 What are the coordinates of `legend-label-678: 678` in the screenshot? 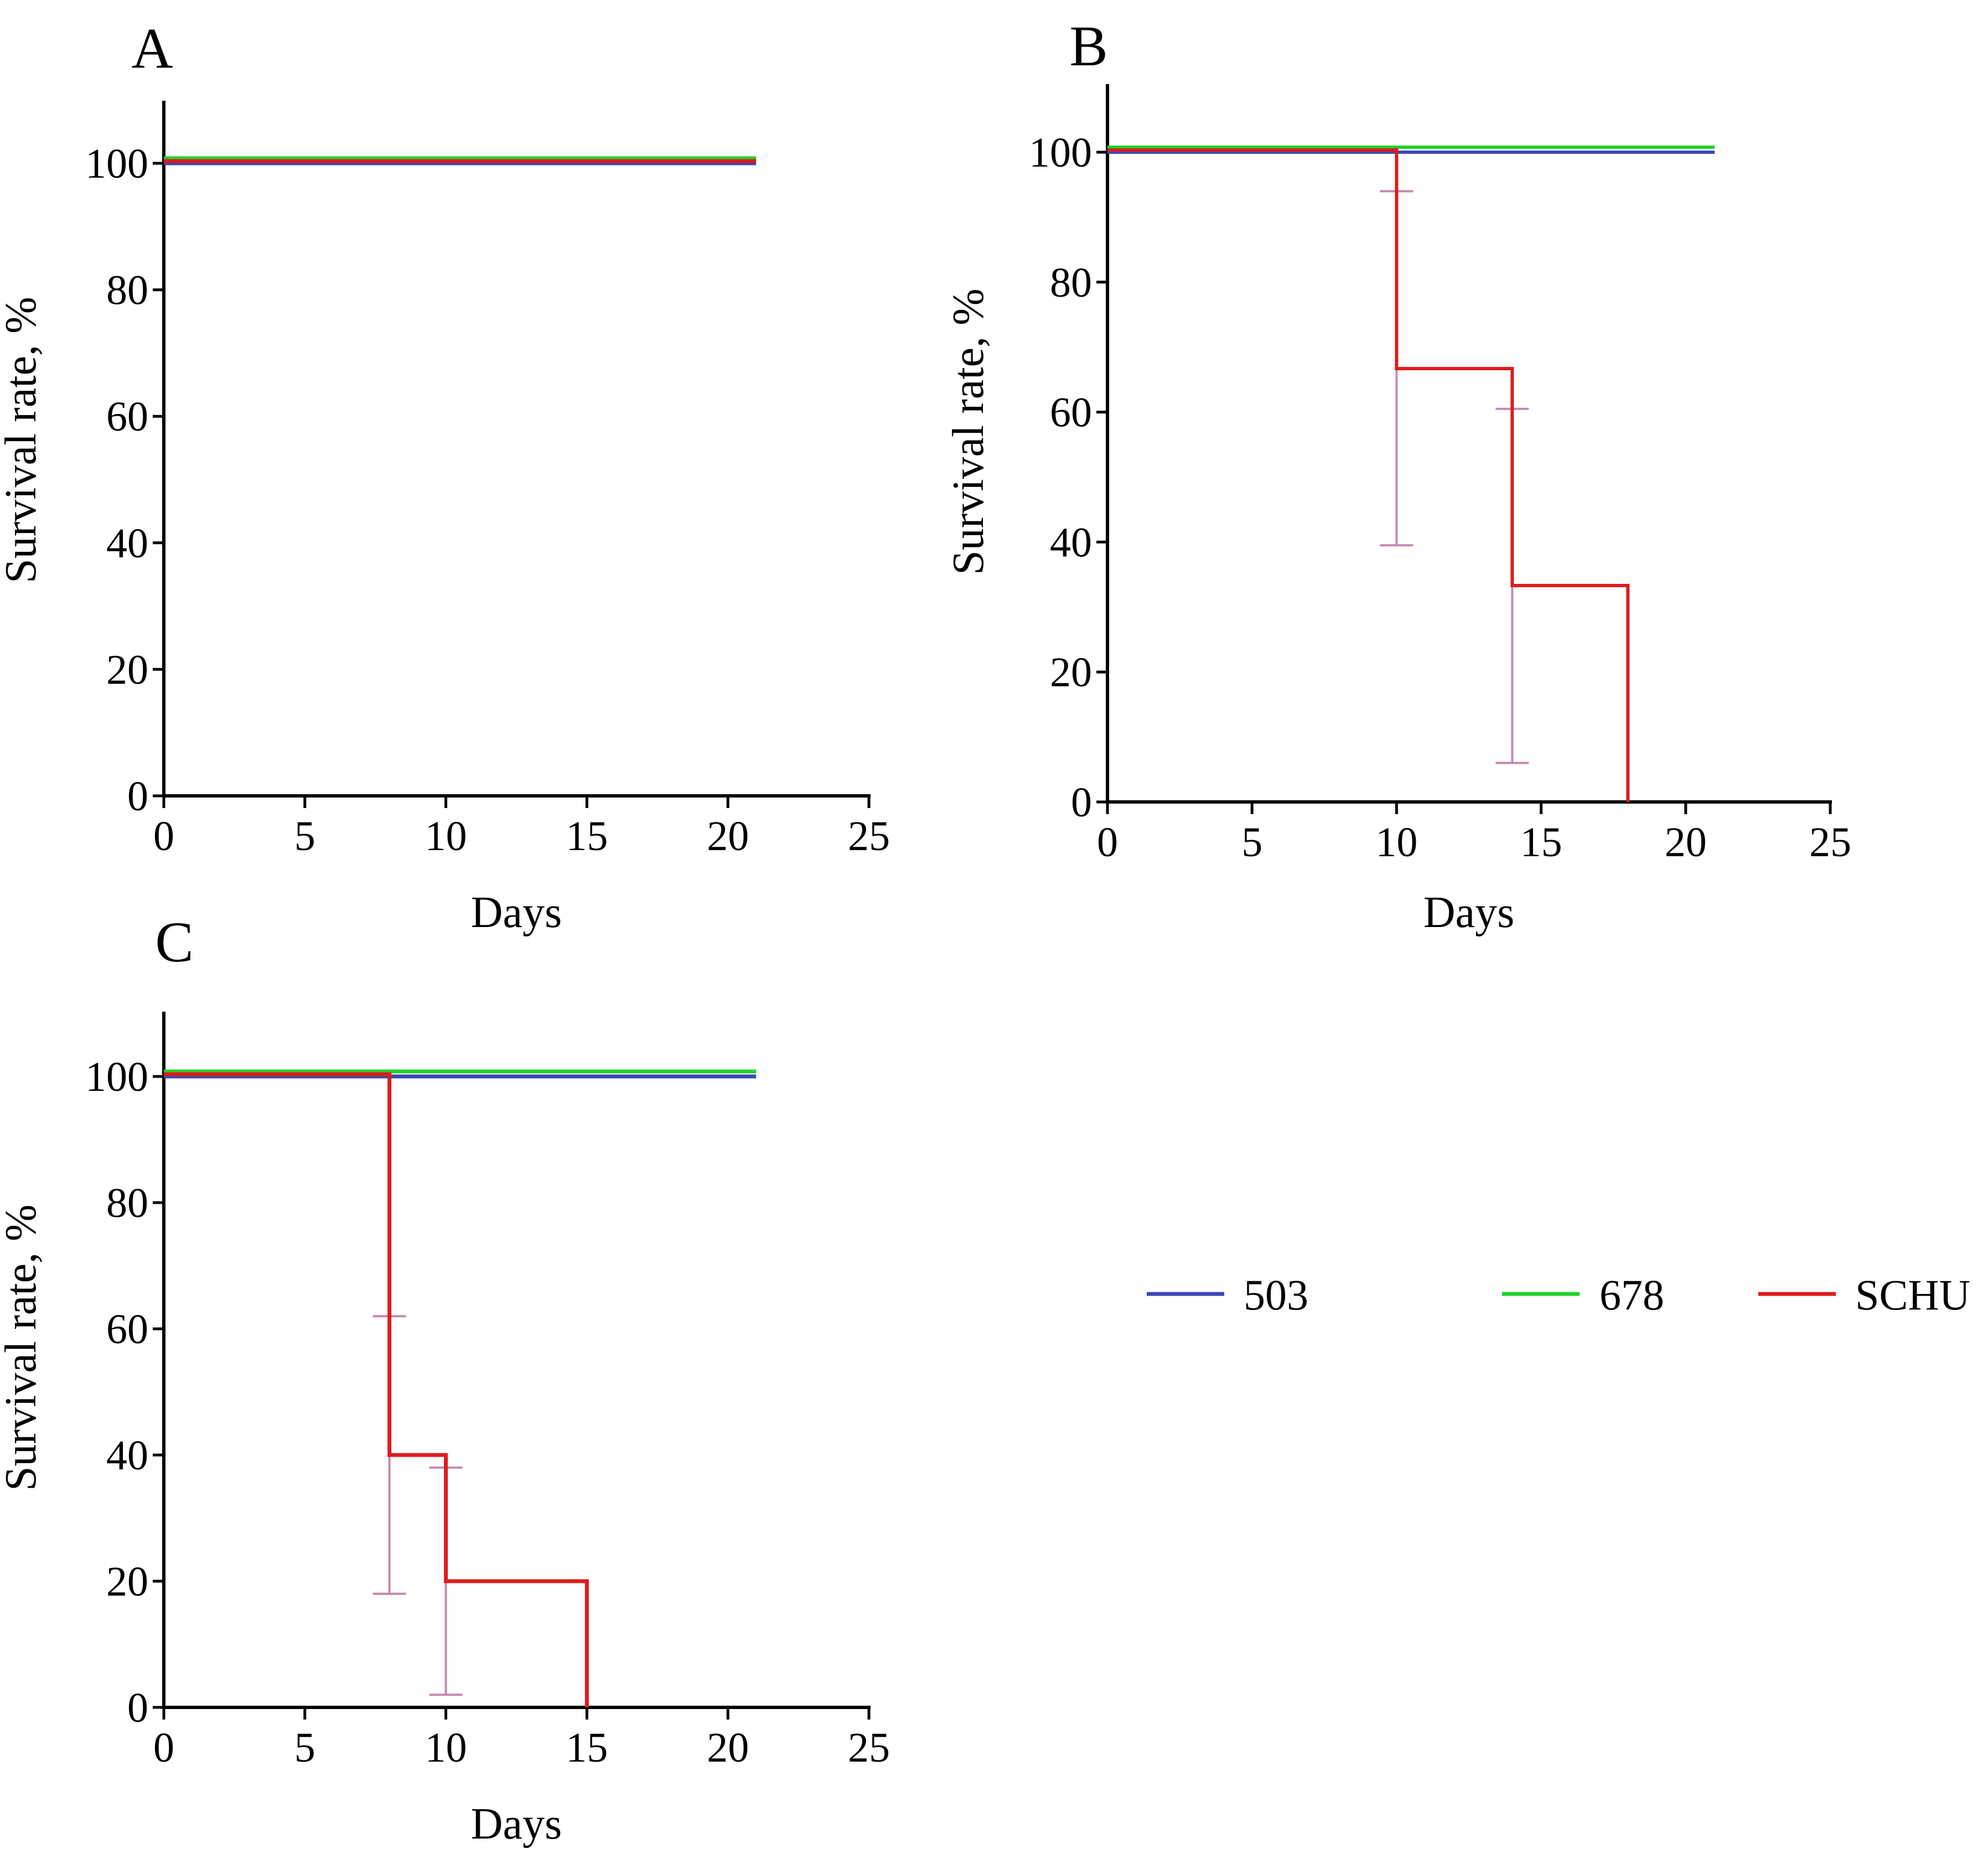 It's located at (1632, 1295).